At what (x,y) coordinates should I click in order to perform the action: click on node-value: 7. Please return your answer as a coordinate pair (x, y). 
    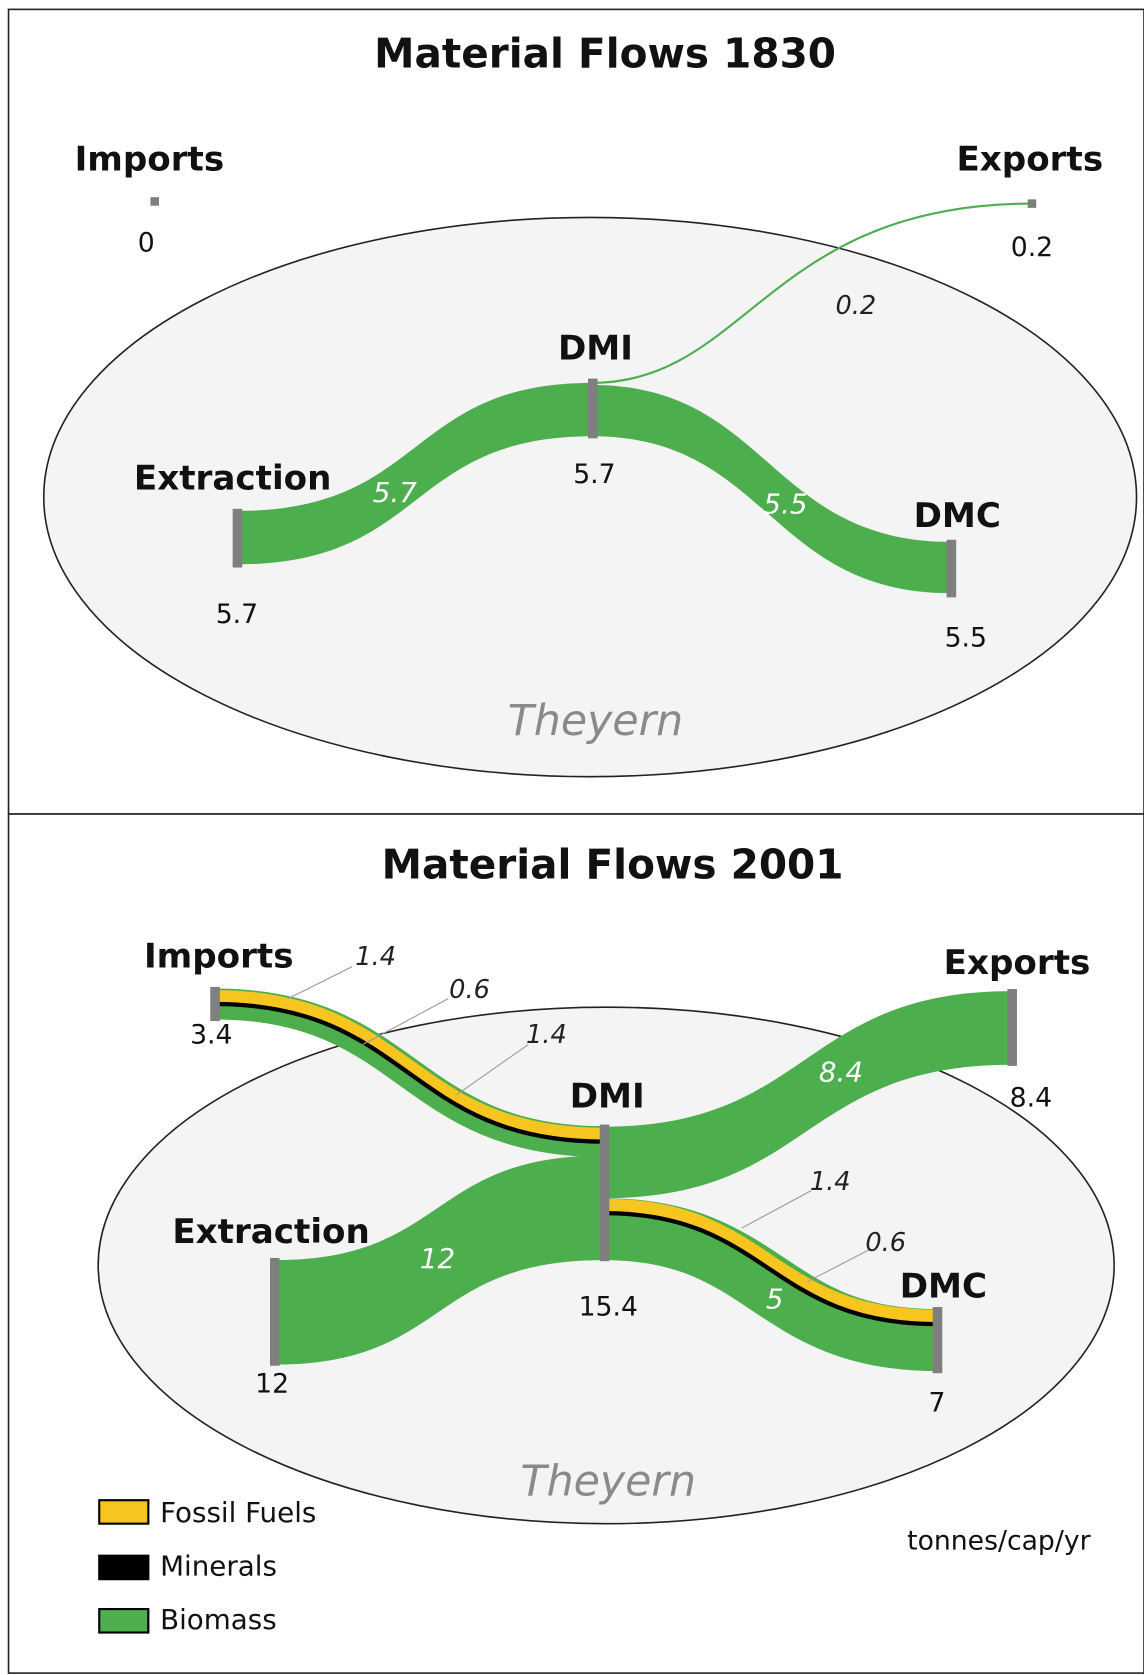
    Looking at the image, I should click on (936, 1403).